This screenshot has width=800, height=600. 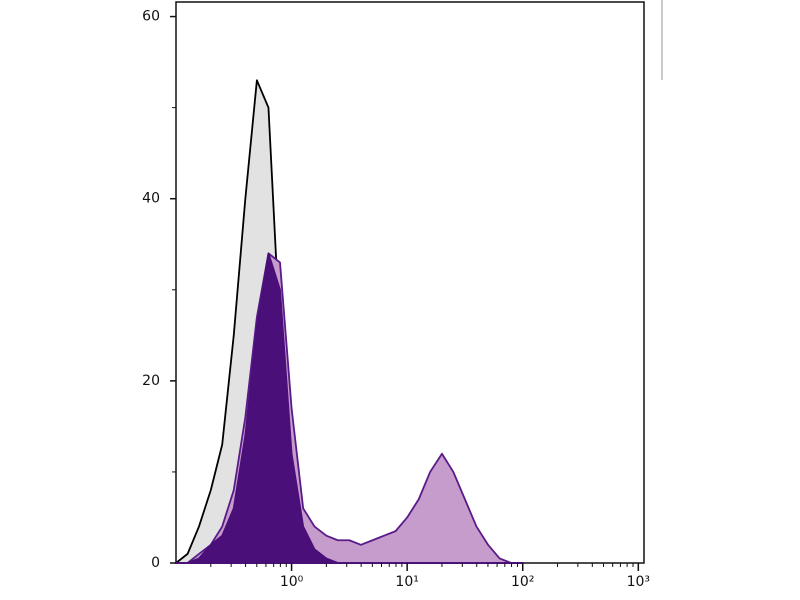 I want to click on y-tick-label: 0, so click(x=155, y=563).